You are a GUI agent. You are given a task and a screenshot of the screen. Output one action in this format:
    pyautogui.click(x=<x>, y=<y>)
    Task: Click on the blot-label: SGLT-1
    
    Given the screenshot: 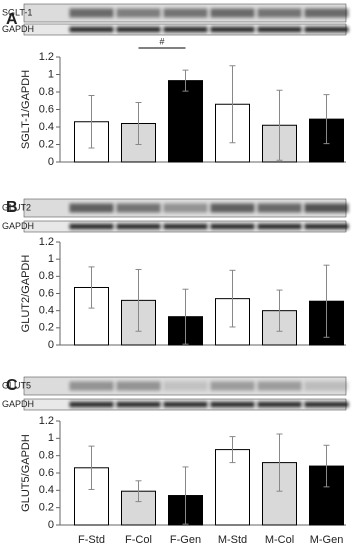 What is the action you would take?
    pyautogui.click(x=17, y=12)
    